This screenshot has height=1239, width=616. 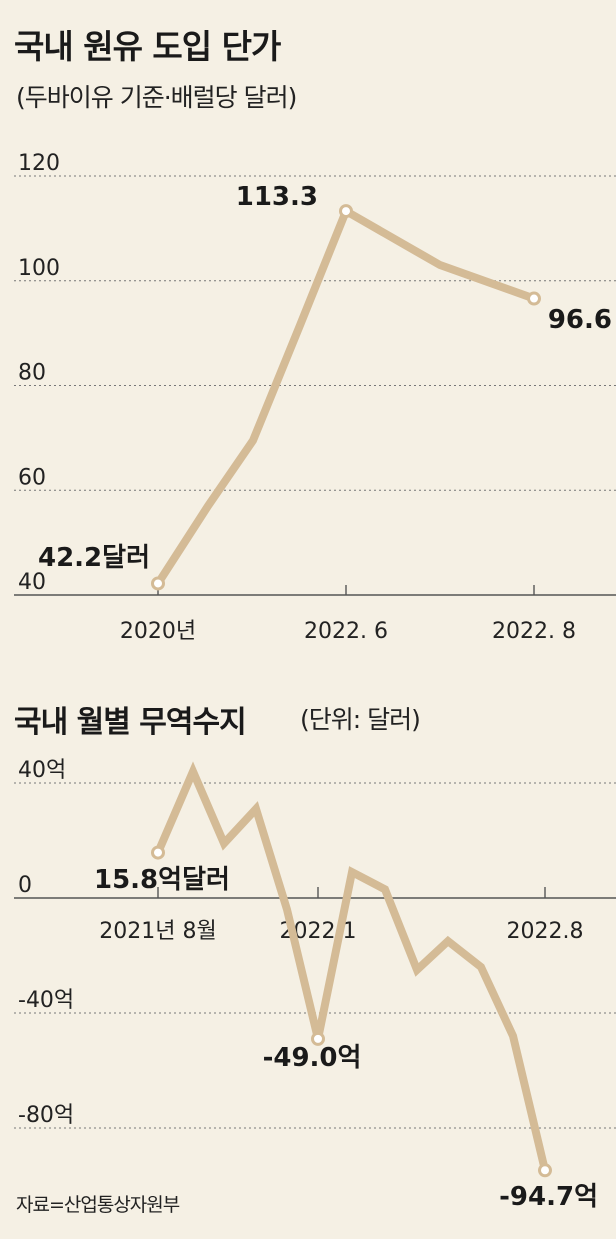 I want to click on source-note: 자료=산업통상자원부, so click(x=98, y=1205).